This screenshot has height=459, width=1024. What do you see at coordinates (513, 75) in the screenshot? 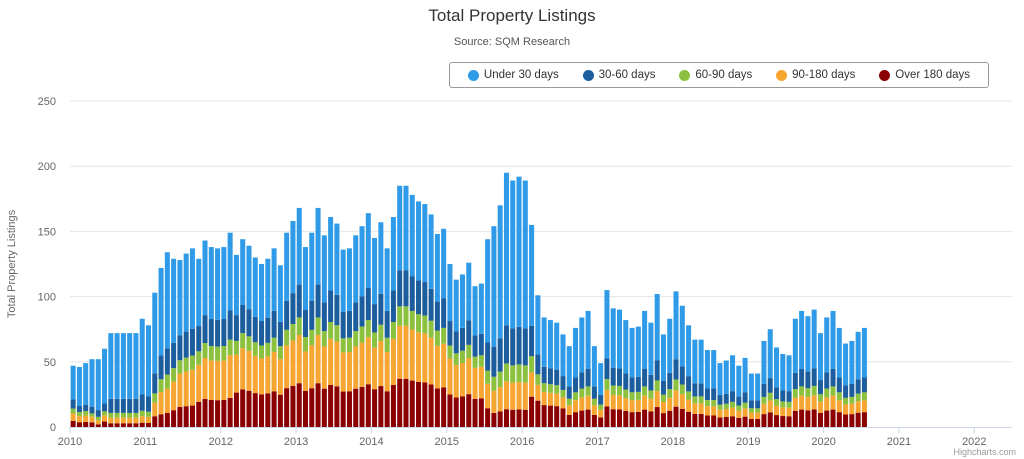
I see `legend-item-under-30-days: Under 30 days` at bounding box center [513, 75].